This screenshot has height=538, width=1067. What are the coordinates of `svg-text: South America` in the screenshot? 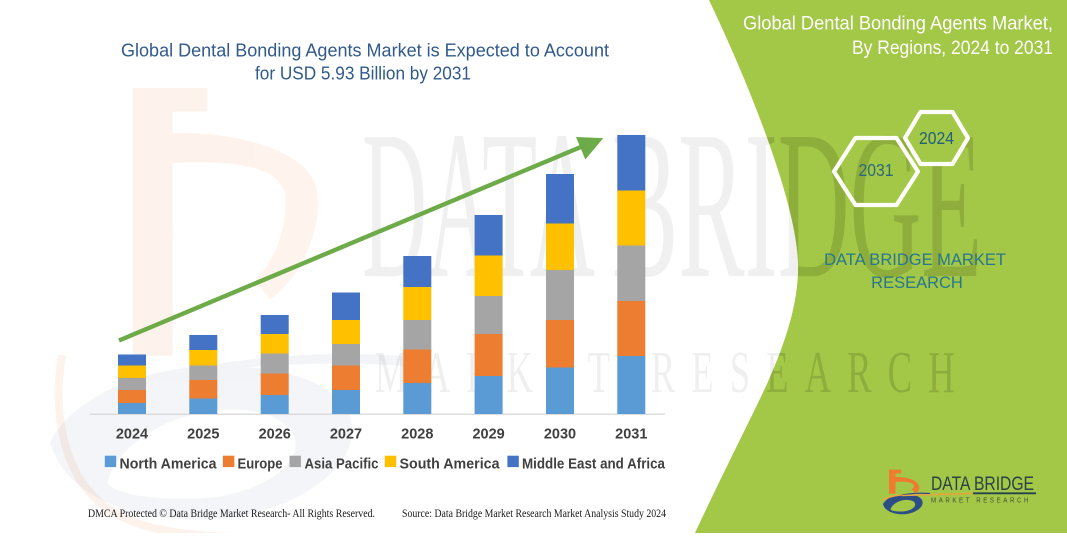 It's located at (450, 465).